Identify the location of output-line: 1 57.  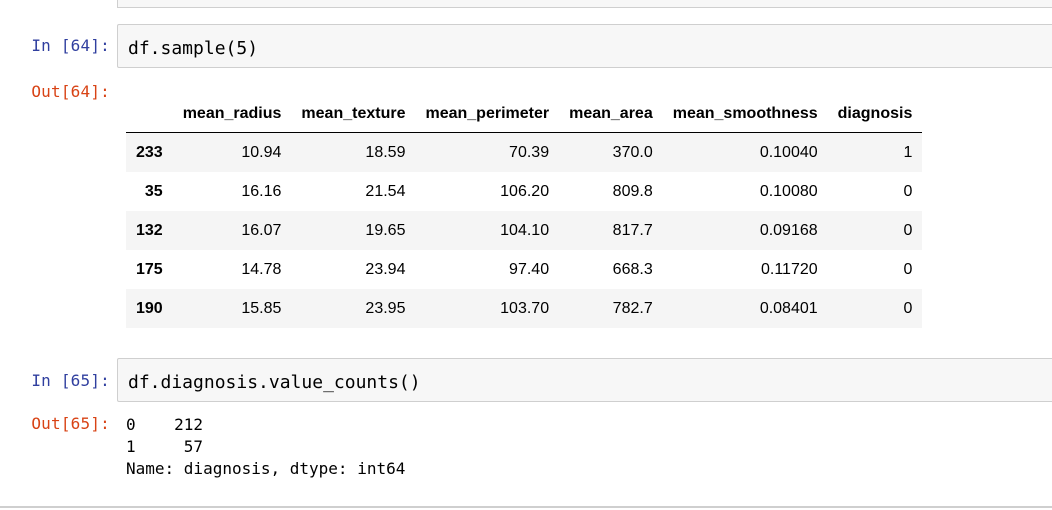
(165, 446).